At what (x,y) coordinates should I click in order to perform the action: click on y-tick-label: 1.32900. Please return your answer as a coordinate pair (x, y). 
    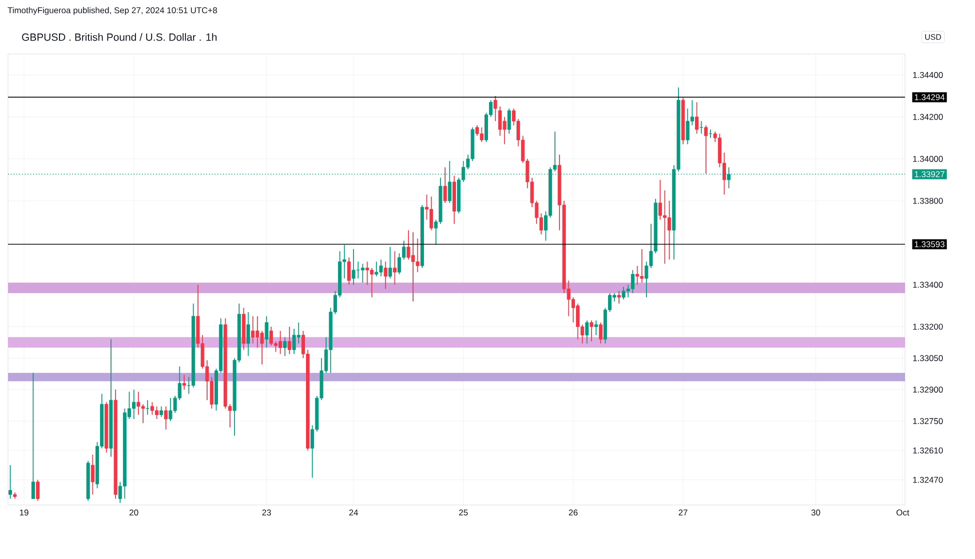
    Looking at the image, I should click on (928, 389).